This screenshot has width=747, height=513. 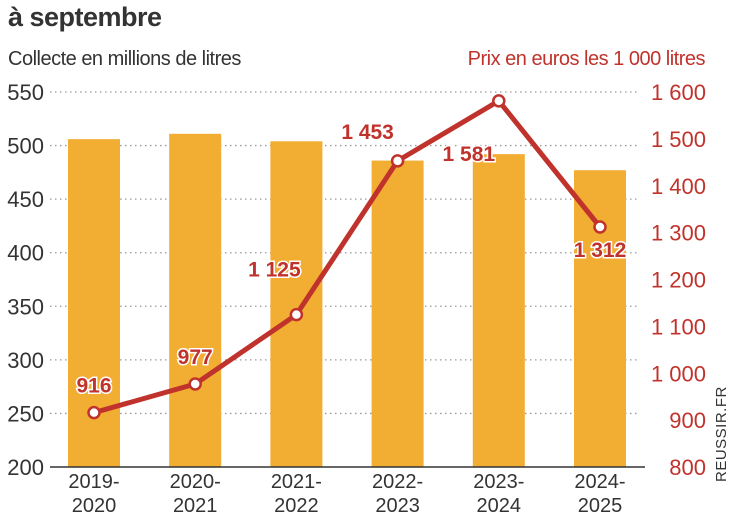 What do you see at coordinates (296, 504) in the screenshot?
I see `x-tick-label: 2022` at bounding box center [296, 504].